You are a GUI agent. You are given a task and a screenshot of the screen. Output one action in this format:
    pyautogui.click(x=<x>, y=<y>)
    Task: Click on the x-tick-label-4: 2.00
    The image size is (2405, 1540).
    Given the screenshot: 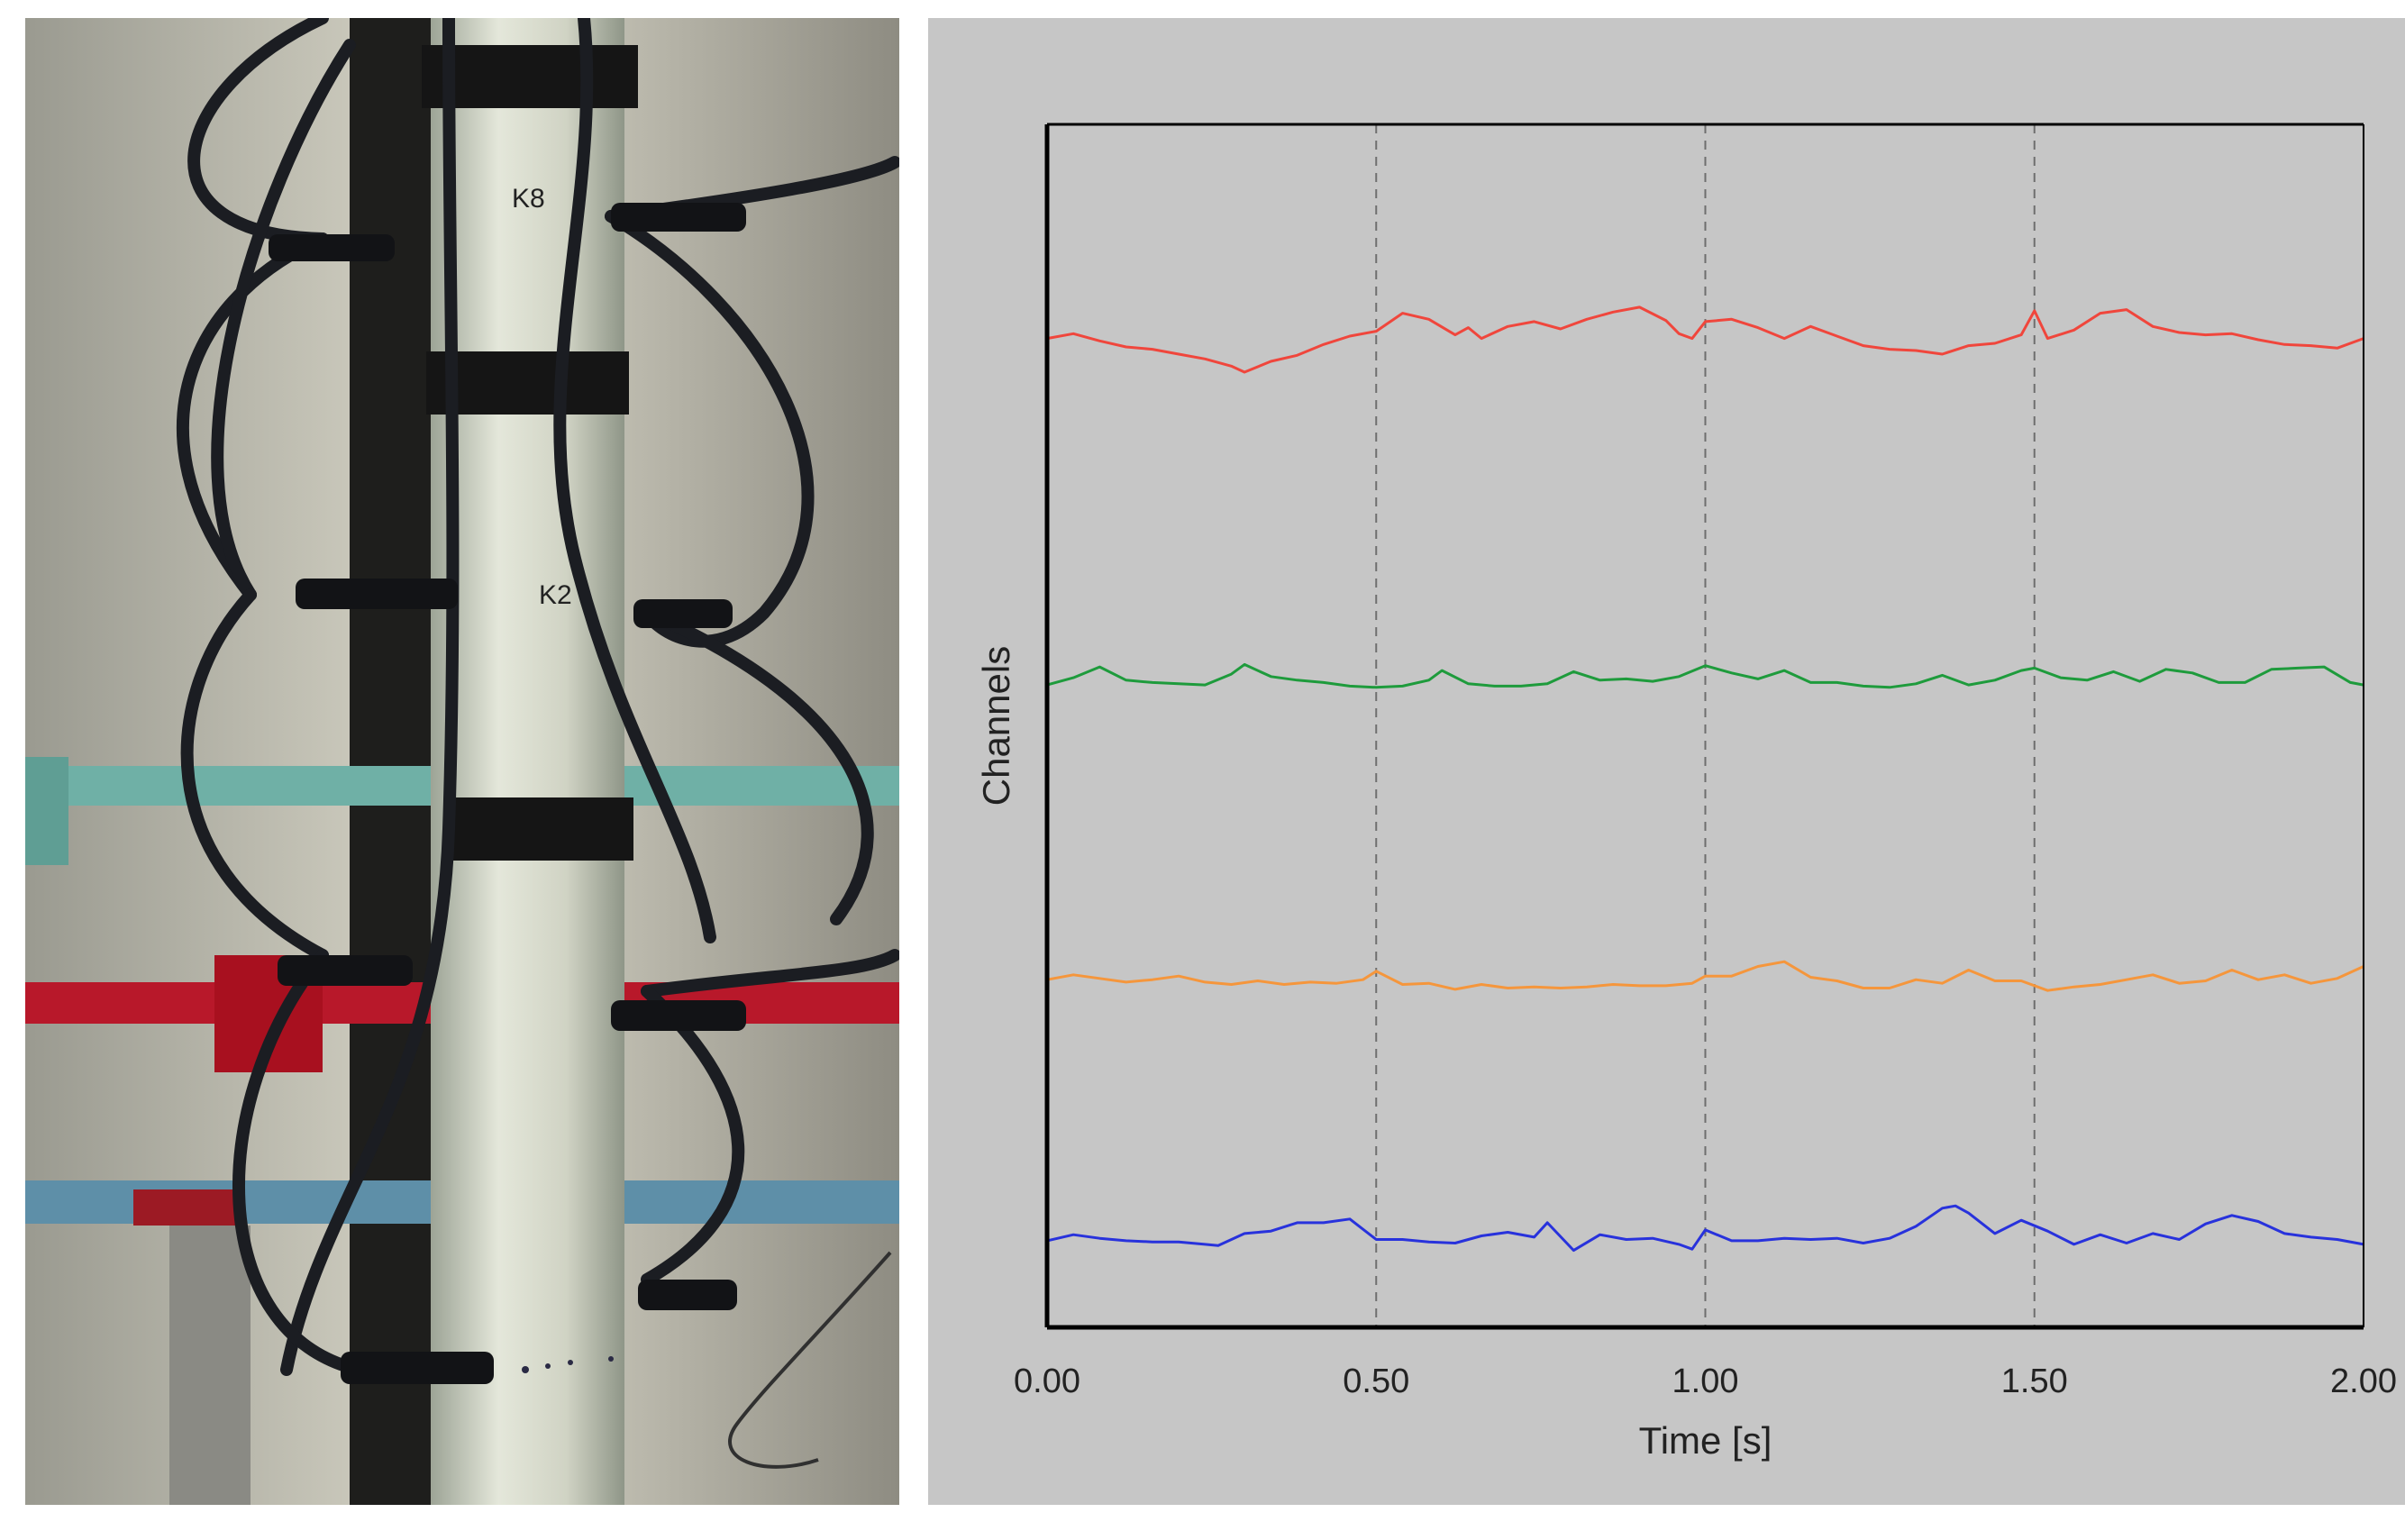 What is the action you would take?
    pyautogui.click(x=2363, y=1381)
    